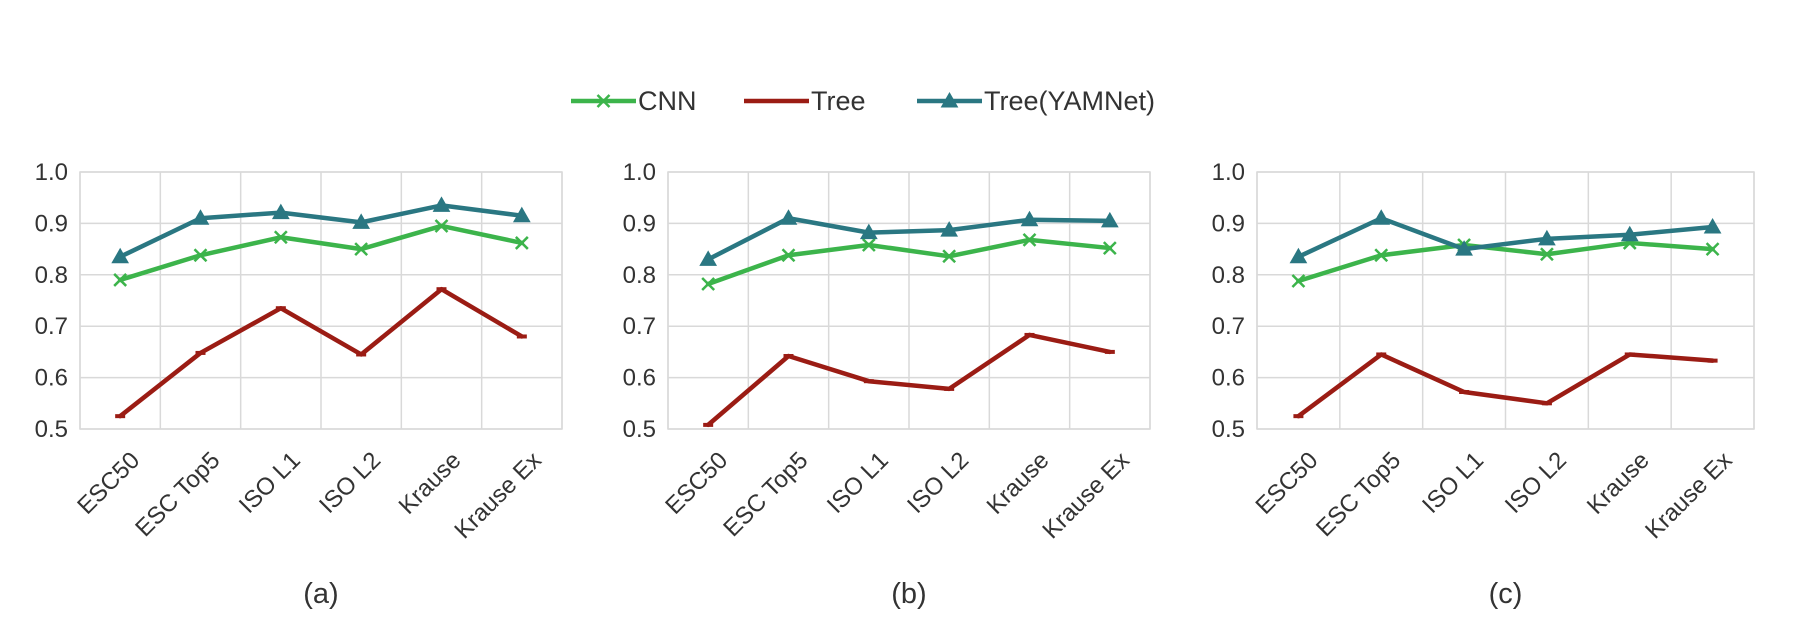 The height and width of the screenshot is (624, 1818). What do you see at coordinates (1506, 594) in the screenshot?
I see `panel-label: (c)` at bounding box center [1506, 594].